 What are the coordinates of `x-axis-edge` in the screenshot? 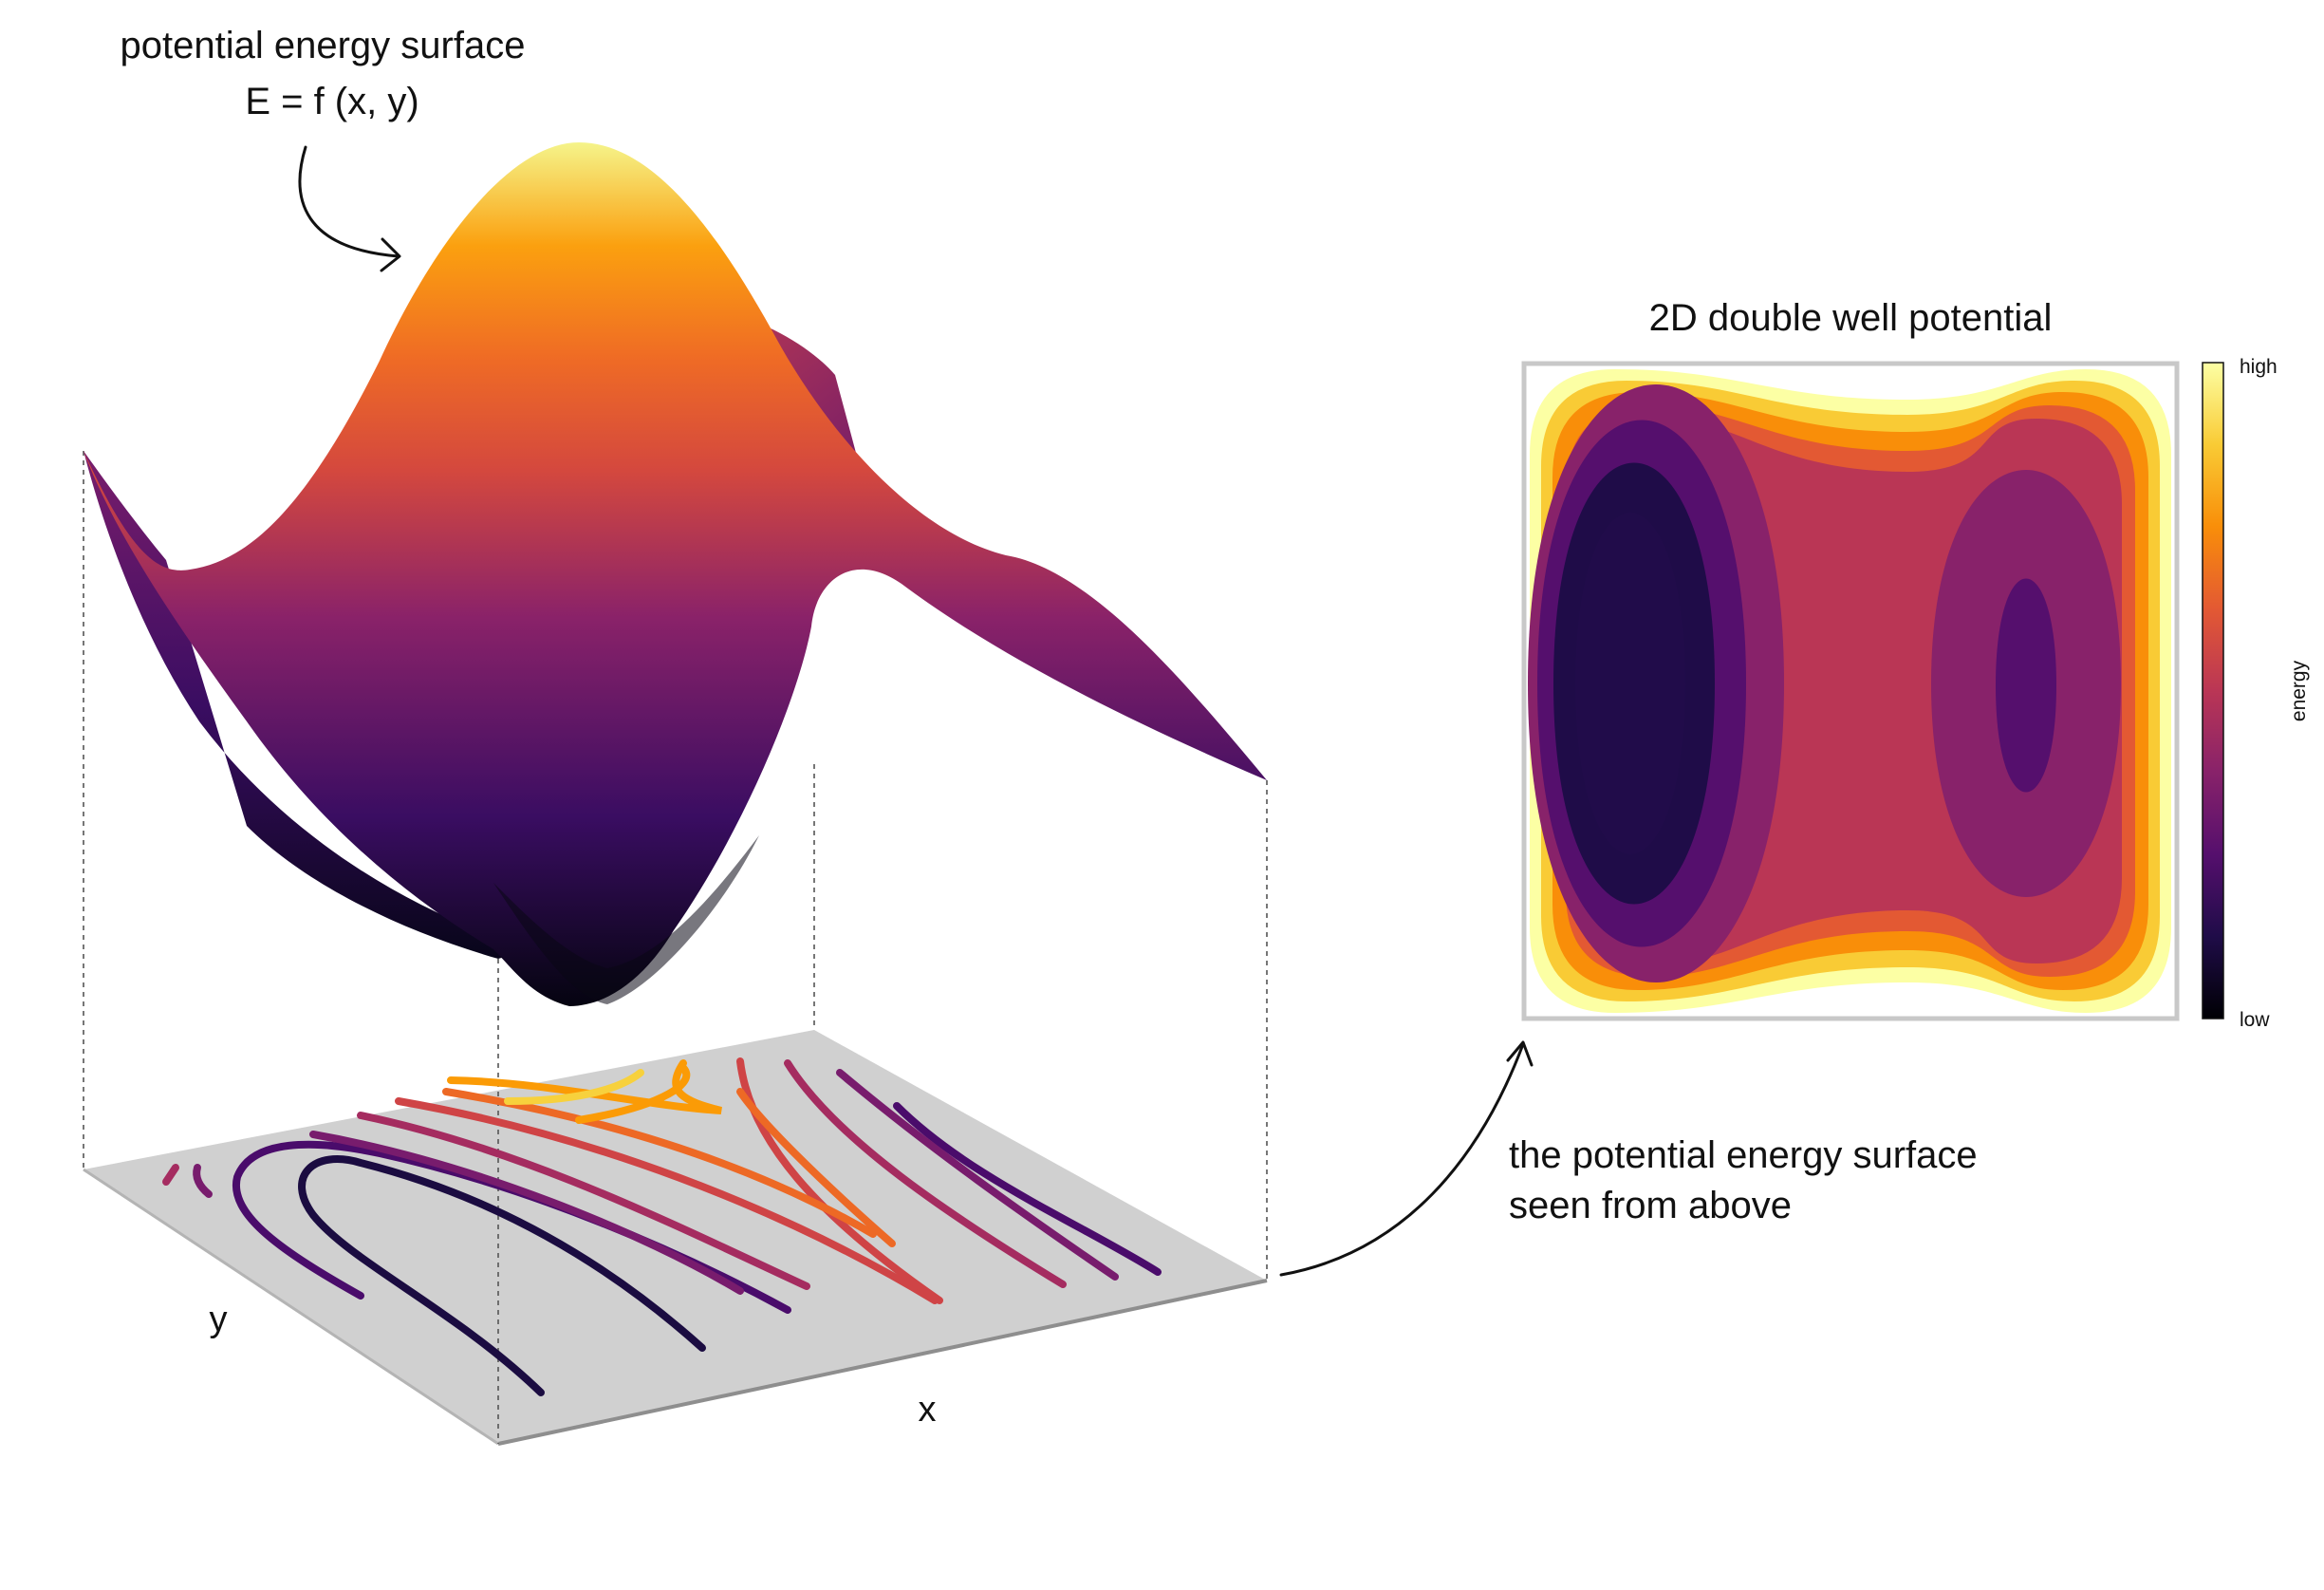 It's located at (883, 1363).